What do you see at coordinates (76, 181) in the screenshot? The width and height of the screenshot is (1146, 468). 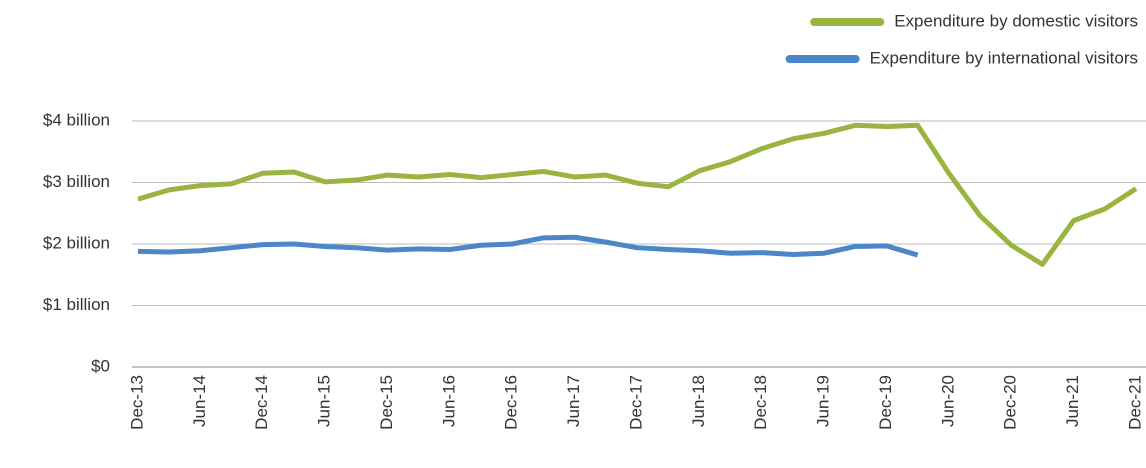 I see `y-tick-label: $3 billion` at bounding box center [76, 181].